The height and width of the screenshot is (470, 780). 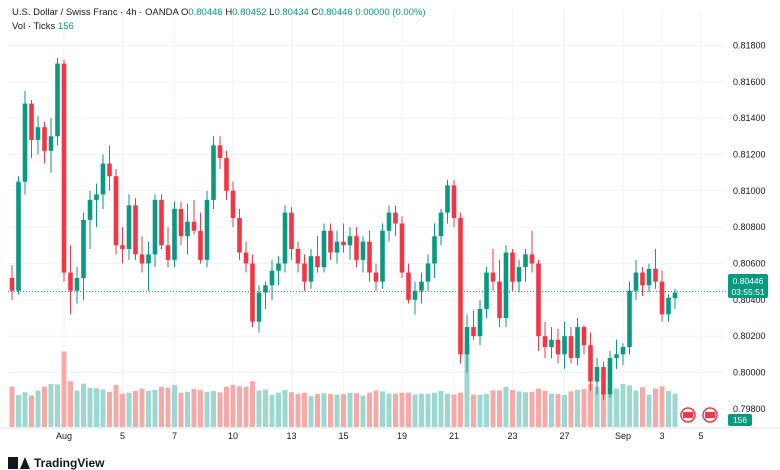 What do you see at coordinates (749, 154) in the screenshot?
I see `price-tick-label: 0.81200` at bounding box center [749, 154].